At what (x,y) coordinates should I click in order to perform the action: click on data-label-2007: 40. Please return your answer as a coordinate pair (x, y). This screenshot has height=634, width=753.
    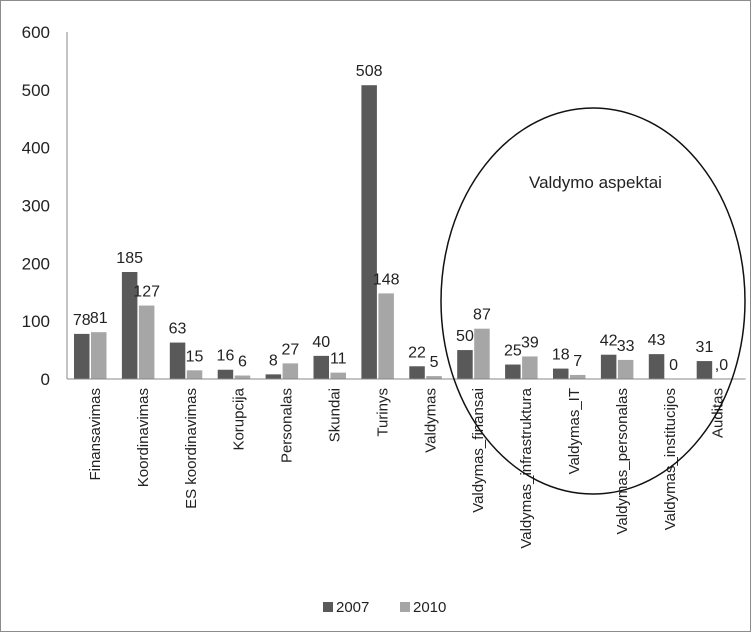
    Looking at the image, I should click on (321, 342).